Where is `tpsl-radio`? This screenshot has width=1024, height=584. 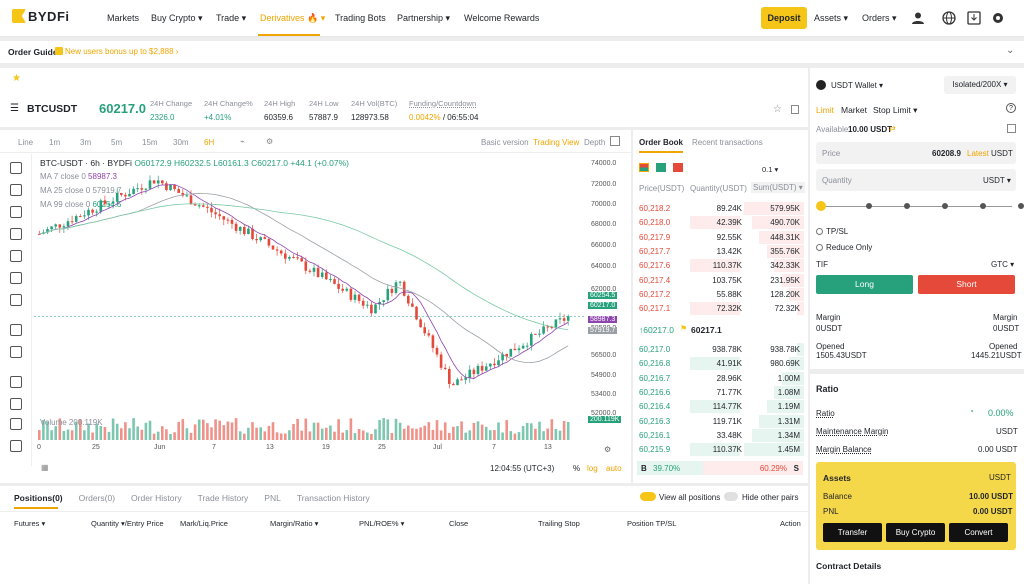
tpsl-radio is located at coordinates (819, 231).